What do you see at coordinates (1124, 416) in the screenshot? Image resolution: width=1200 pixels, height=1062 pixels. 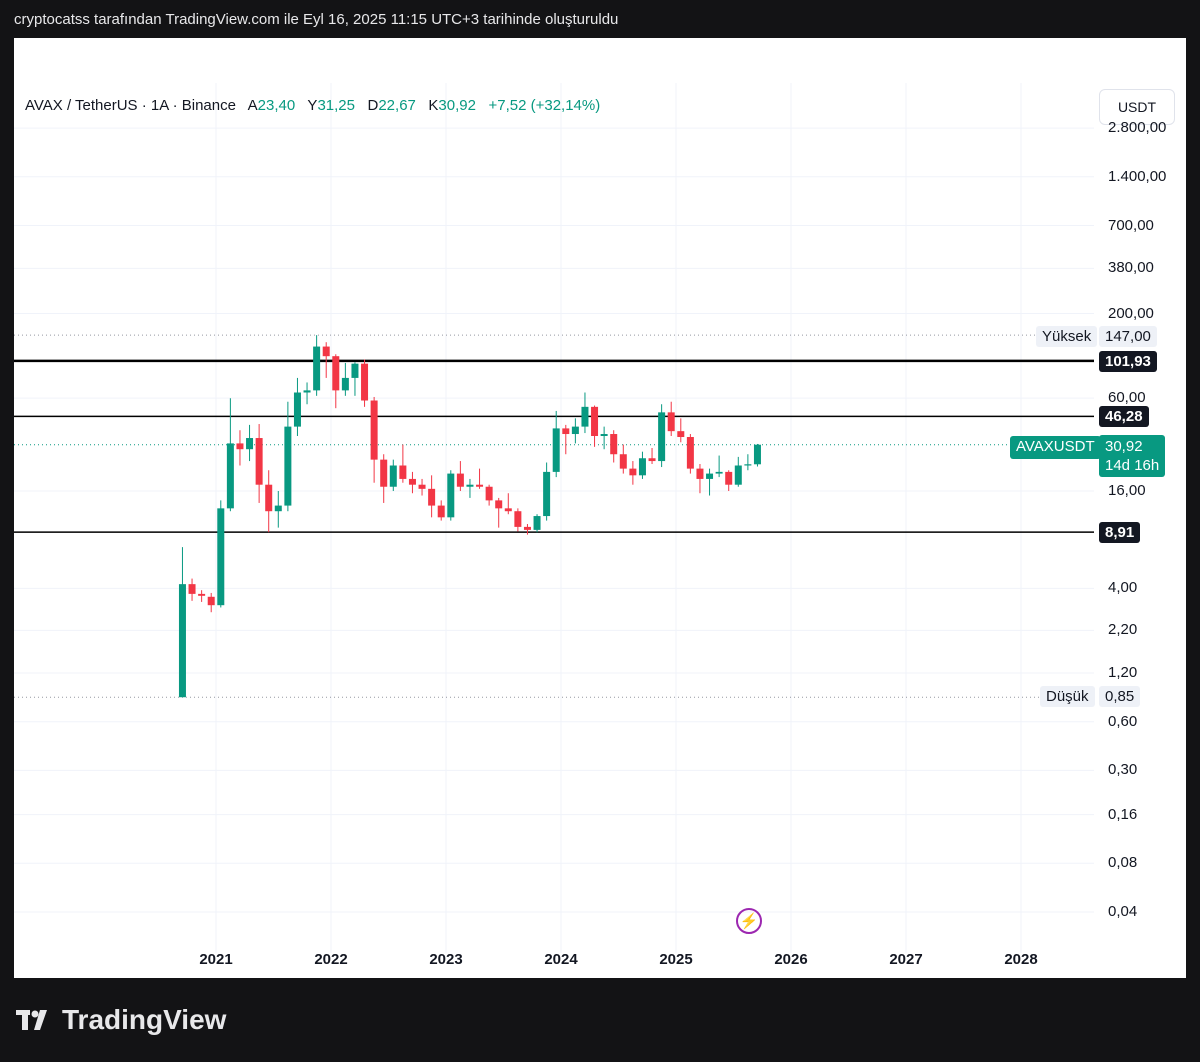 I see `level-tag-46: 46,28` at bounding box center [1124, 416].